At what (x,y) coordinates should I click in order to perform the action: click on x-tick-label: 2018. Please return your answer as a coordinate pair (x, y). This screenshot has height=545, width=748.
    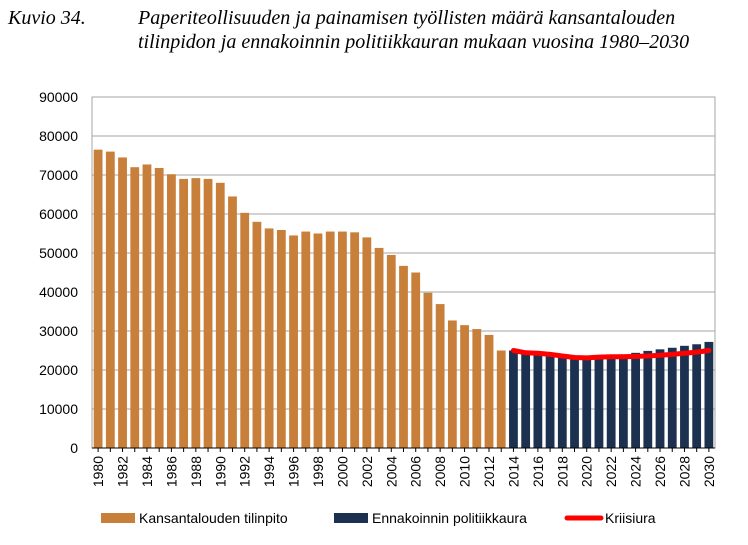
    Looking at the image, I should click on (562, 471).